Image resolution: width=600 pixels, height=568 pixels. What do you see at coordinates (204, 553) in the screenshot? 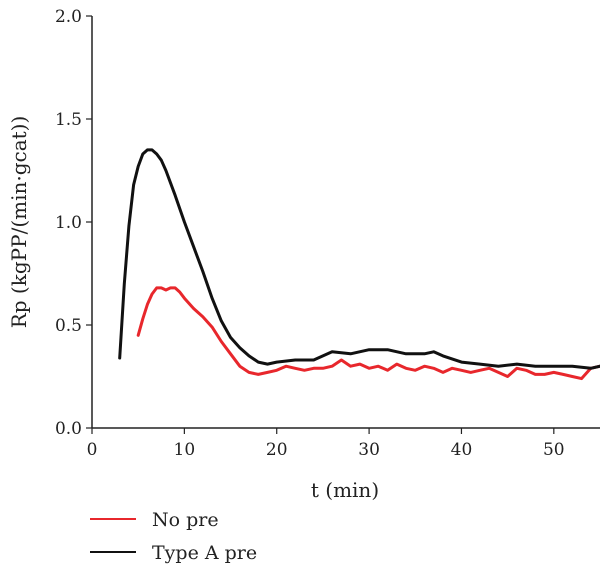
I see `legend-label-type-a-pre: Type A pre` at bounding box center [204, 553].